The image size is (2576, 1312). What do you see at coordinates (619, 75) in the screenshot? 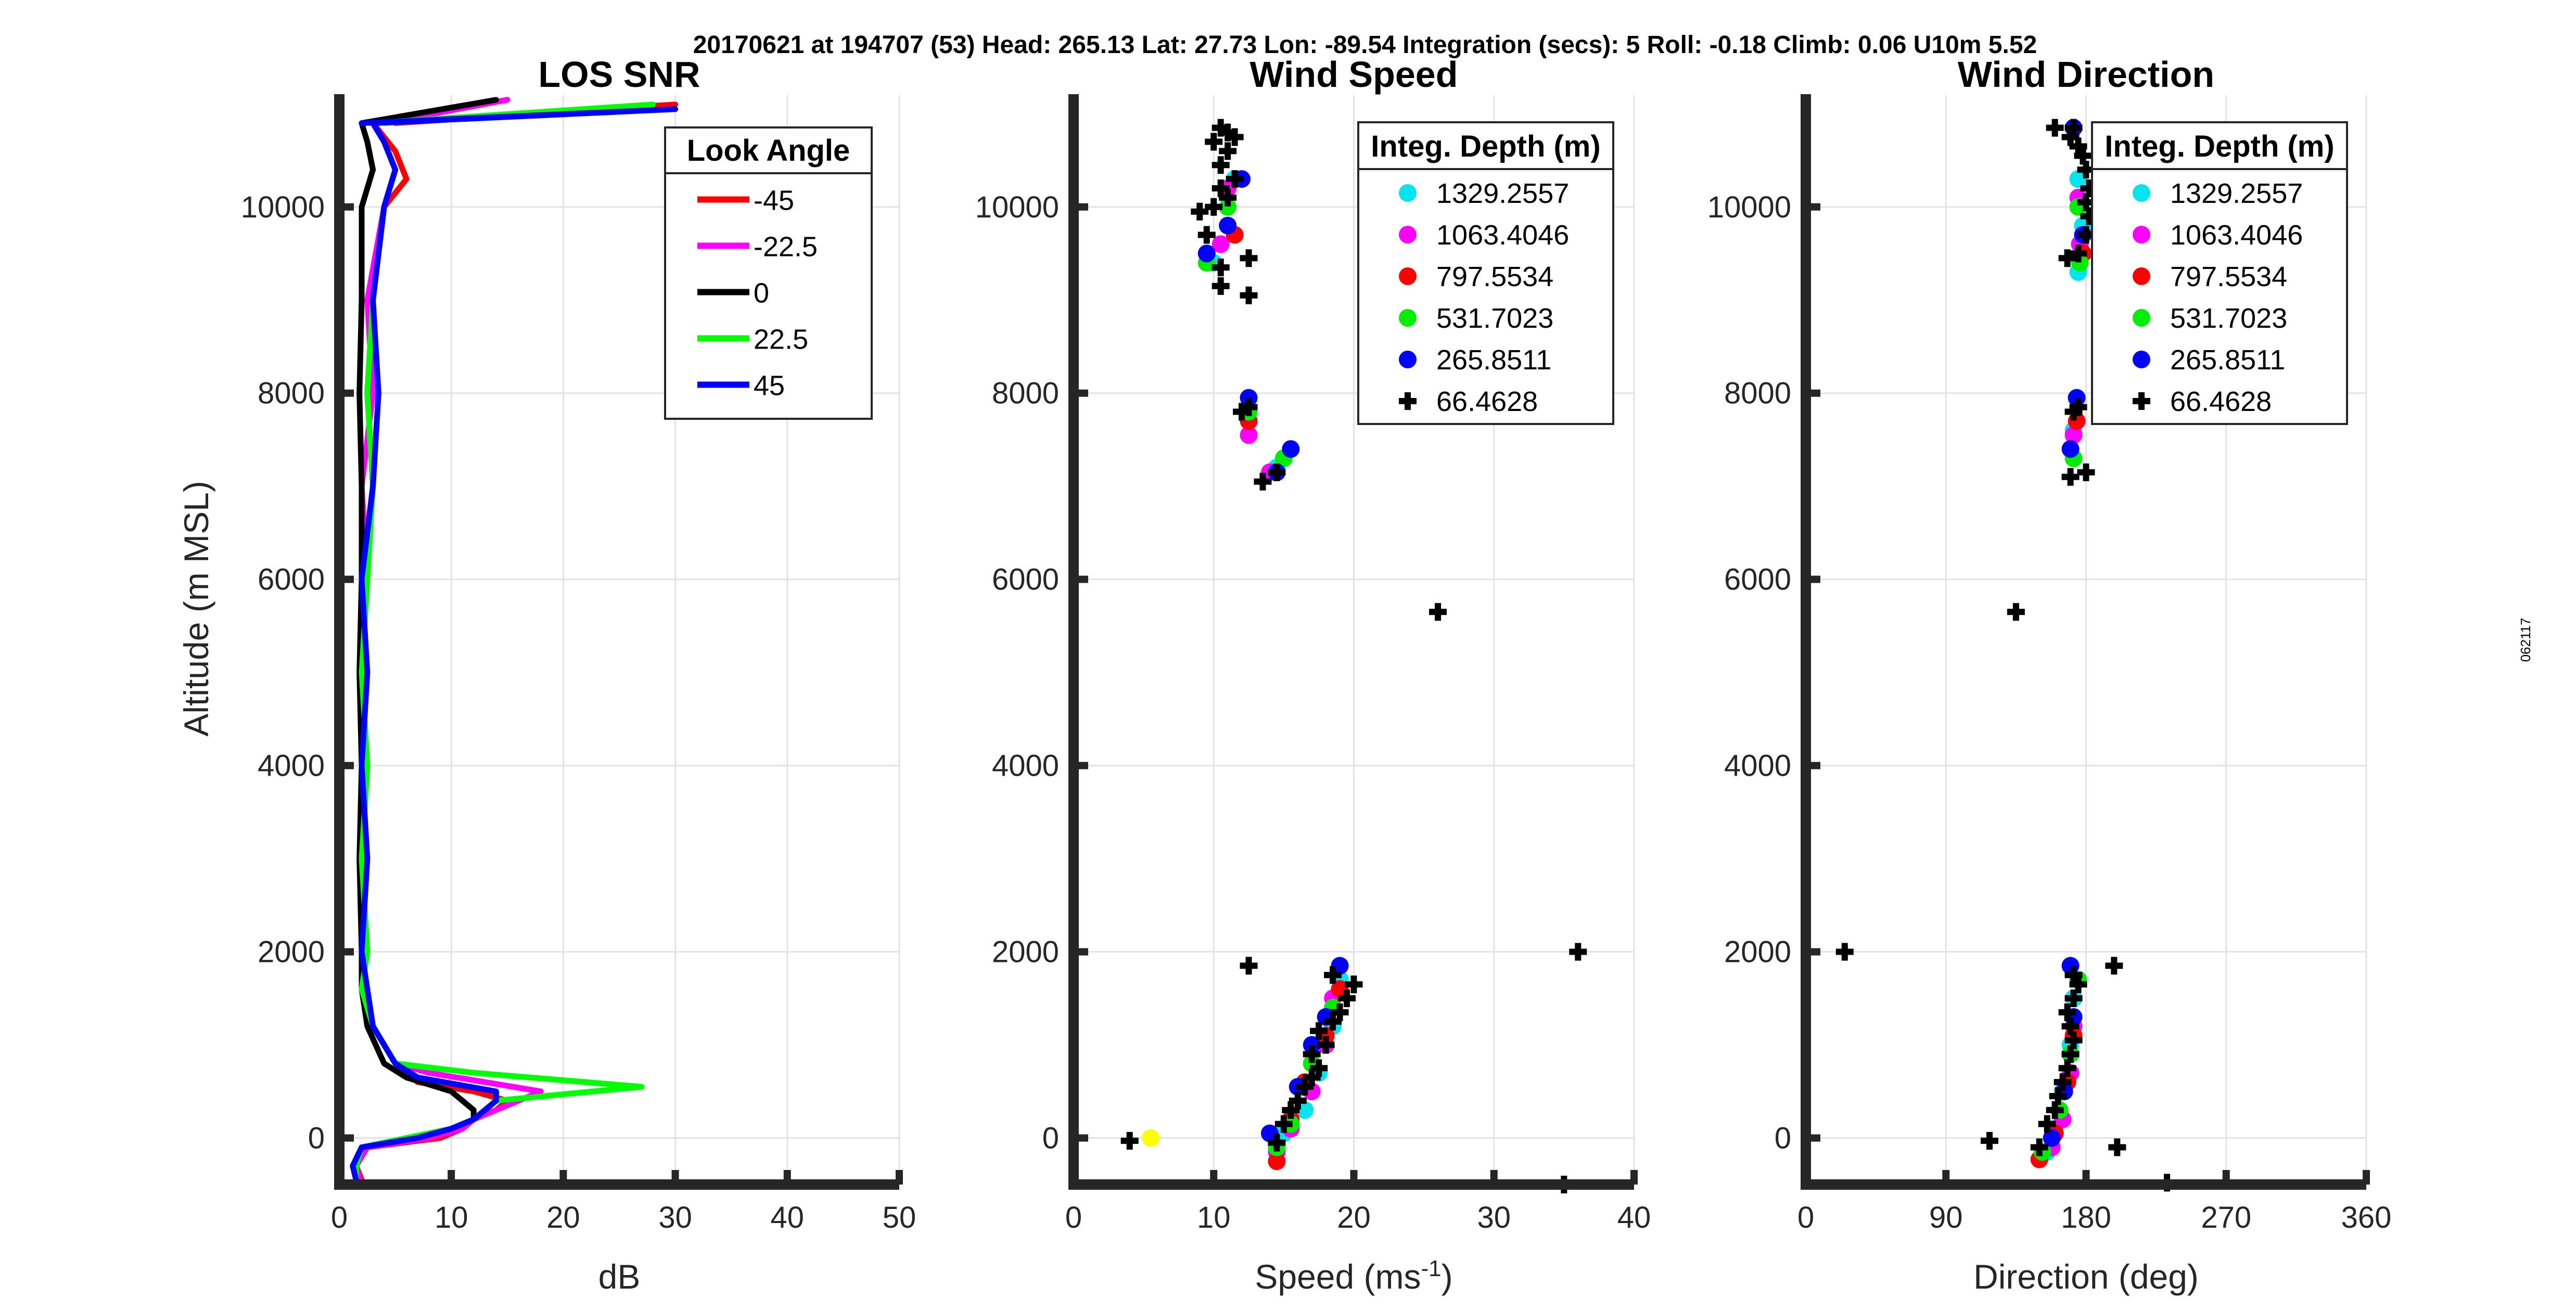
I see `chart-title: LOS SNR` at bounding box center [619, 75].